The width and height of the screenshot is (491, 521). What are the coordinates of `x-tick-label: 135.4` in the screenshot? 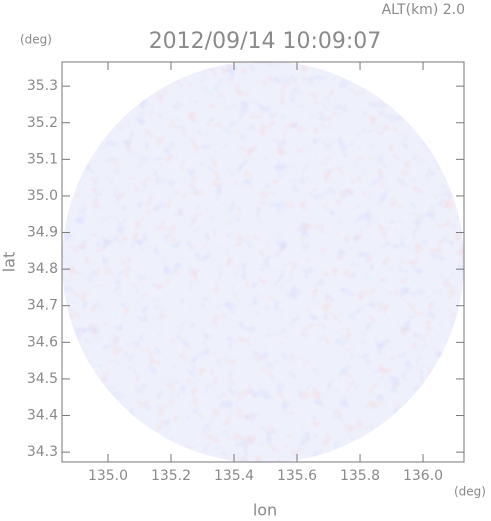 It's located at (234, 476).